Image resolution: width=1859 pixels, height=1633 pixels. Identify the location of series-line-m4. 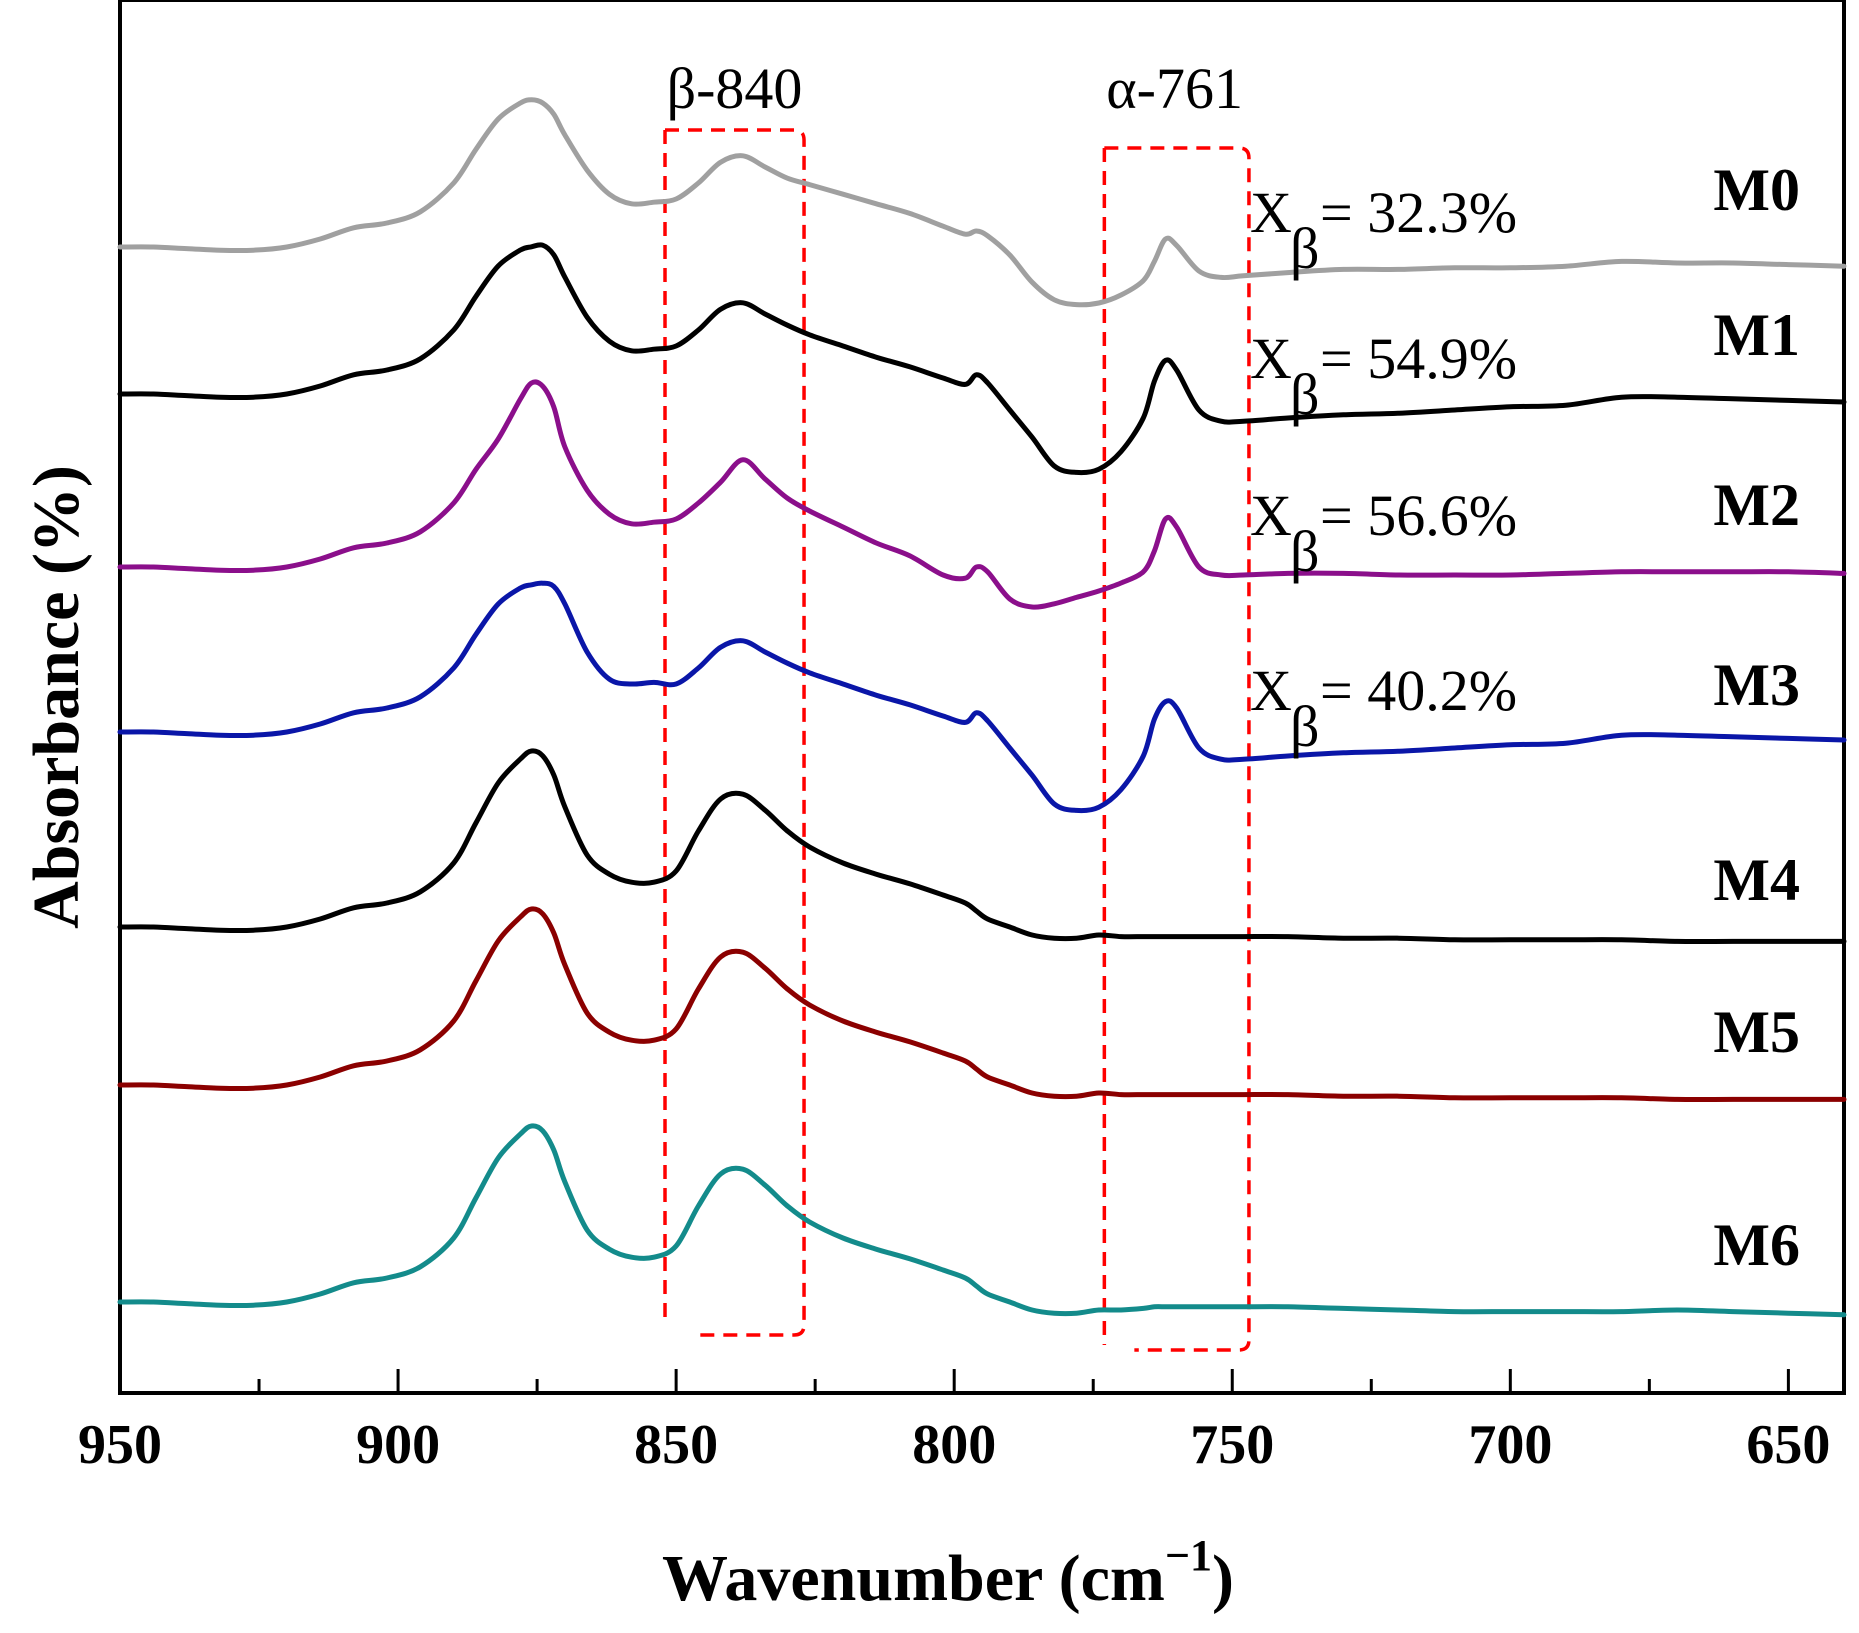
(982, 846).